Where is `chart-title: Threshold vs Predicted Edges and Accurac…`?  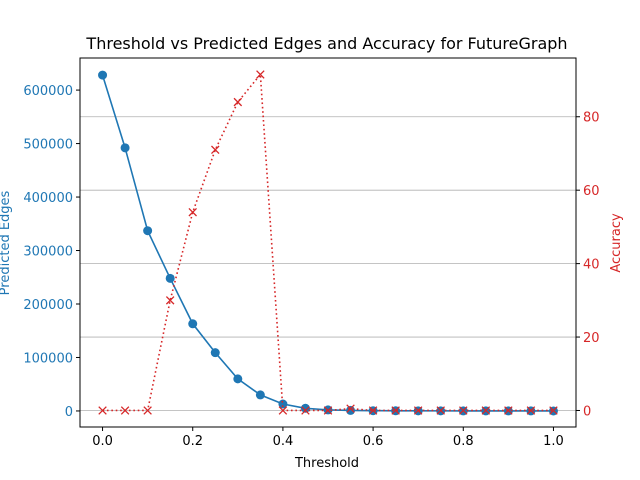
chart-title: Threshold vs Predicted Edges and Accurac… is located at coordinates (326, 43).